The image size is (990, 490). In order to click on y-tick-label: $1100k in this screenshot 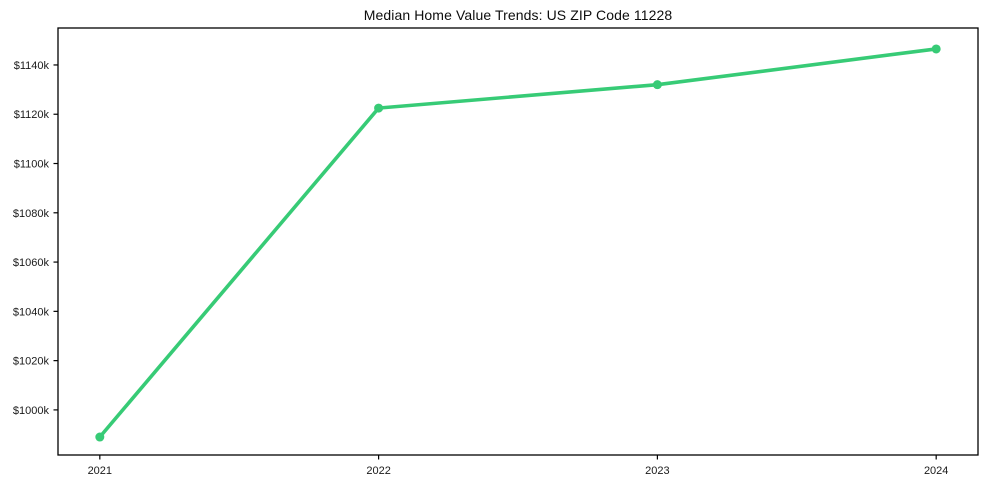, I will do `click(32, 165)`.